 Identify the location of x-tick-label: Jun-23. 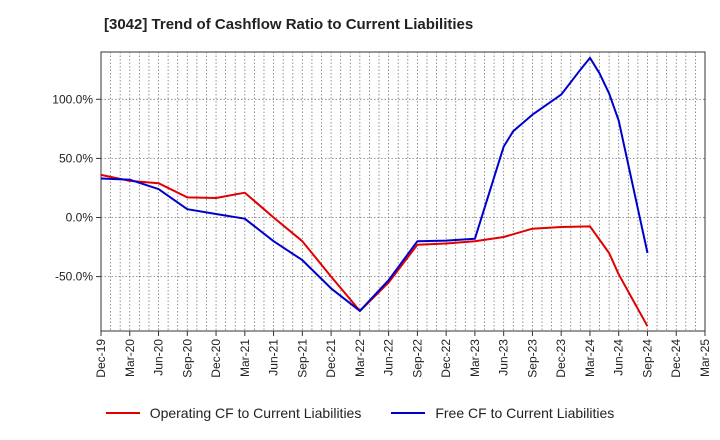
(504, 357).